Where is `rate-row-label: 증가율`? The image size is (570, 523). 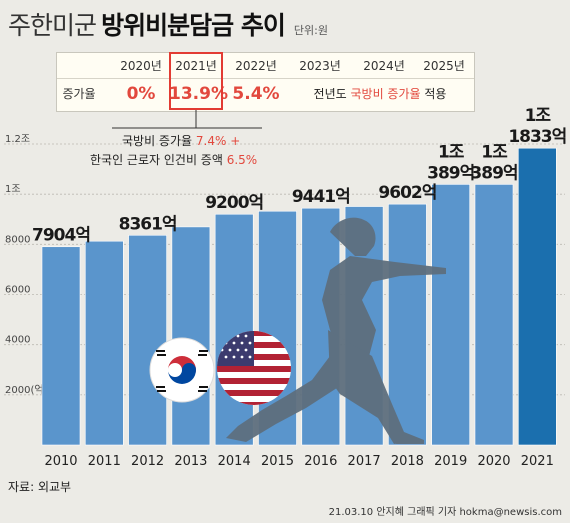 rate-row-label: 증가율 is located at coordinates (79, 94).